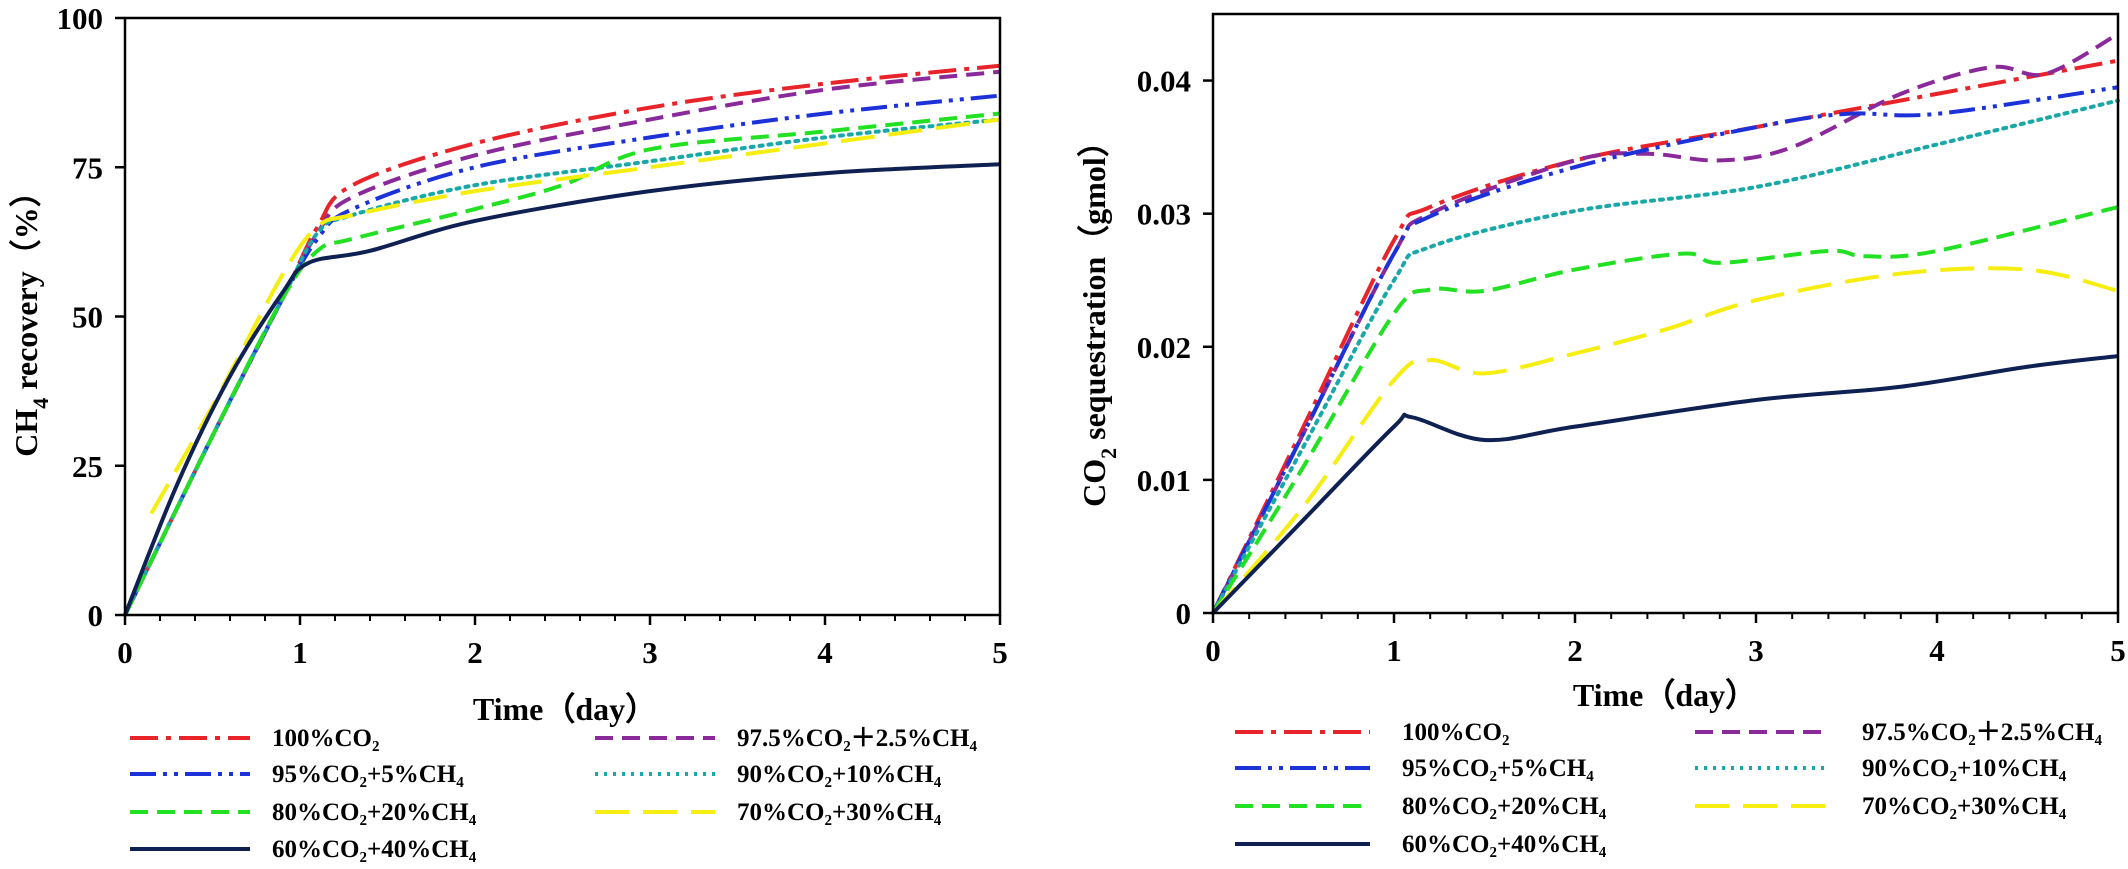  I want to click on y-tick-label: 0.04, so click(1164, 81).